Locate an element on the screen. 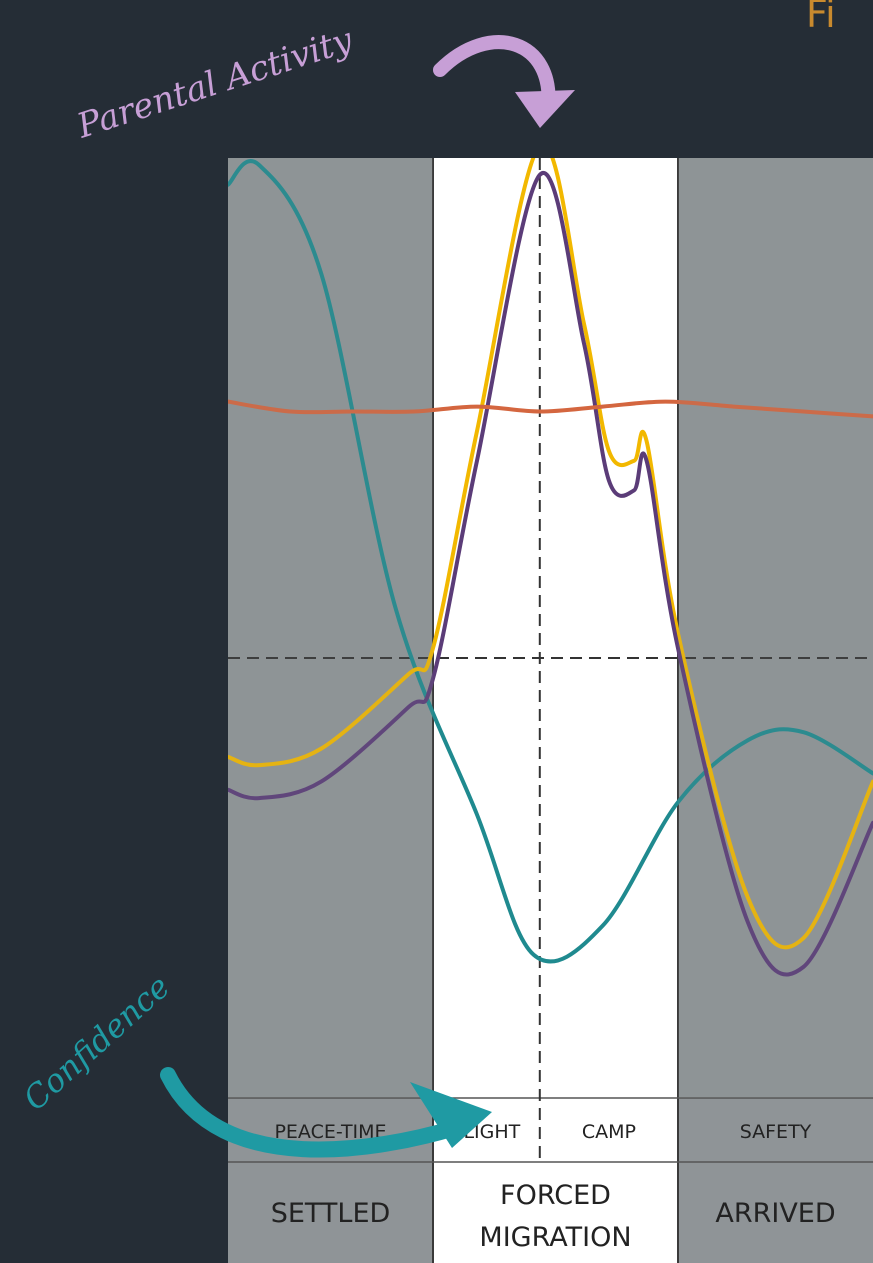 This screenshot has width=873, height=1263. title-fragment: Fi is located at coordinates (821, 18).